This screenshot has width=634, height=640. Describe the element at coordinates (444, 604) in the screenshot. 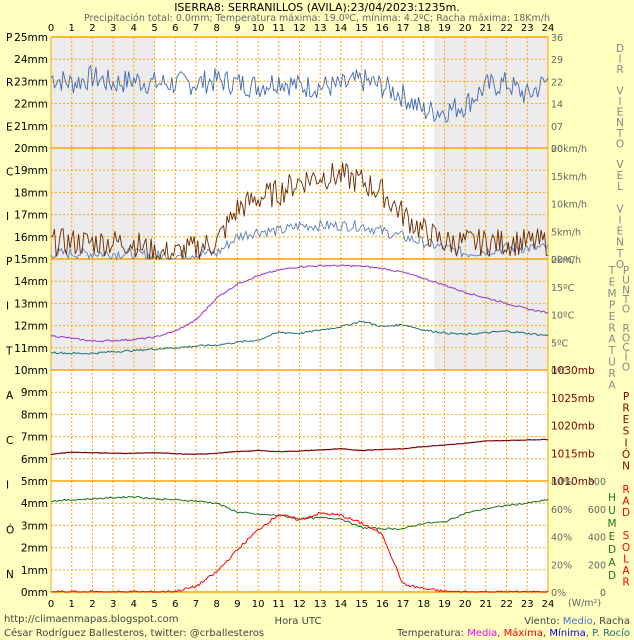

I see `hour-label-bottom: 19` at that location.